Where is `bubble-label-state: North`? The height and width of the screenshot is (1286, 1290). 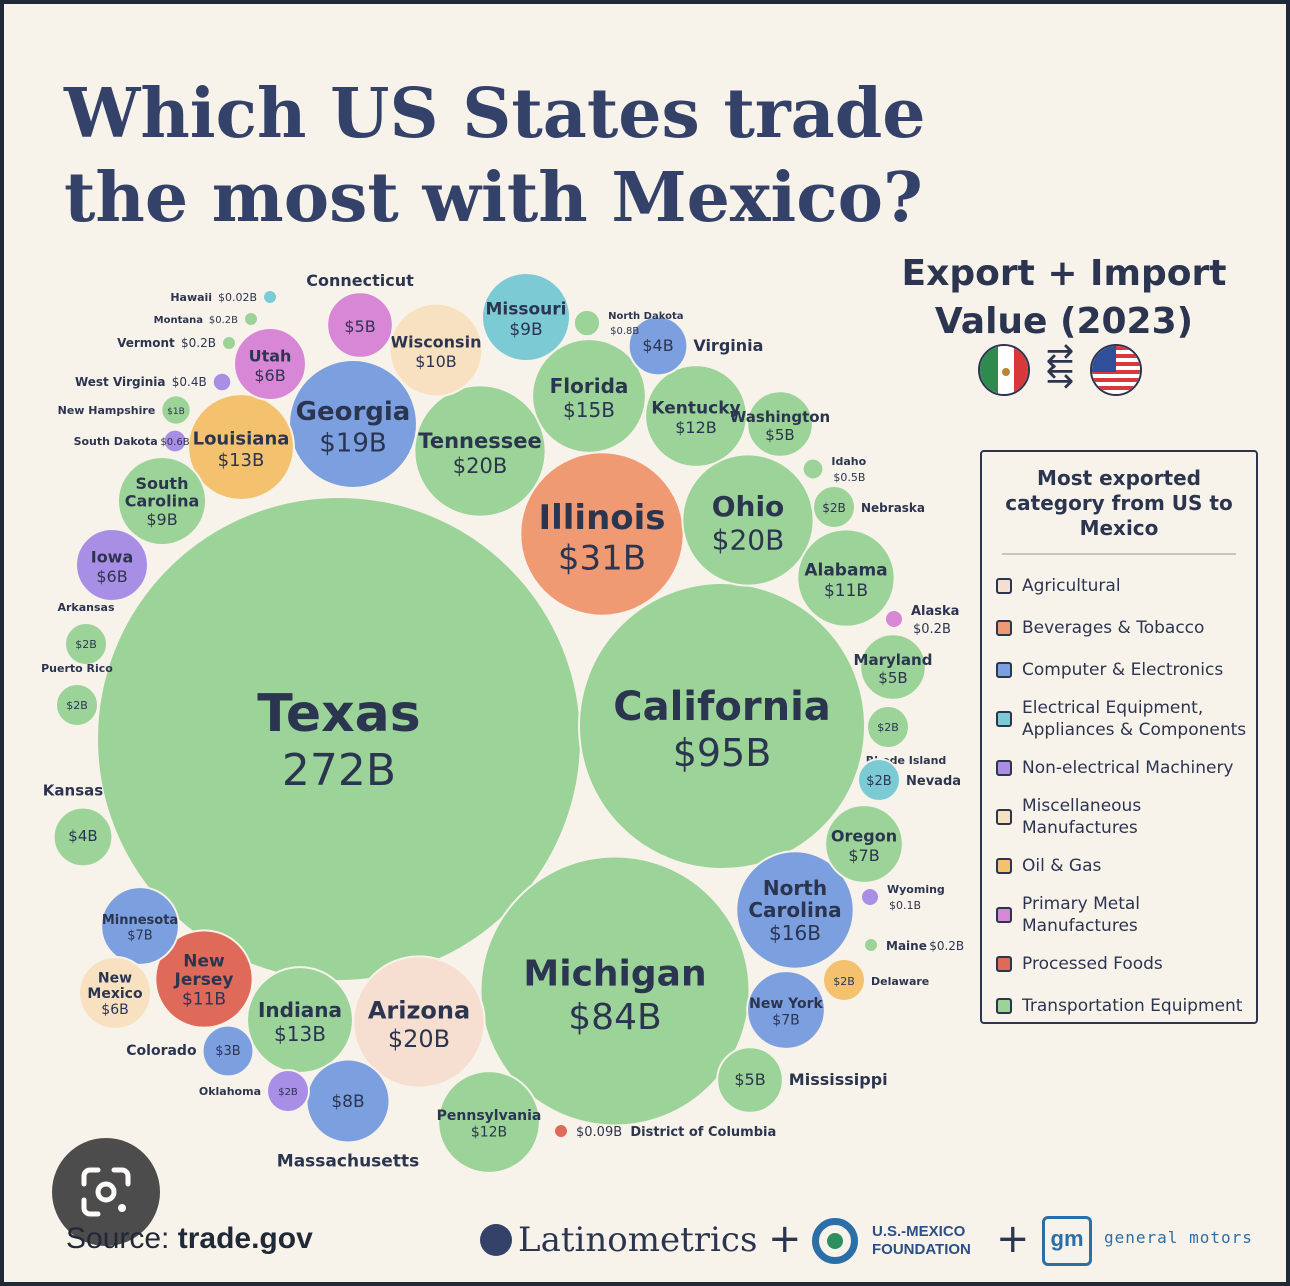
bubble-label-state: North is located at coordinates (795, 888).